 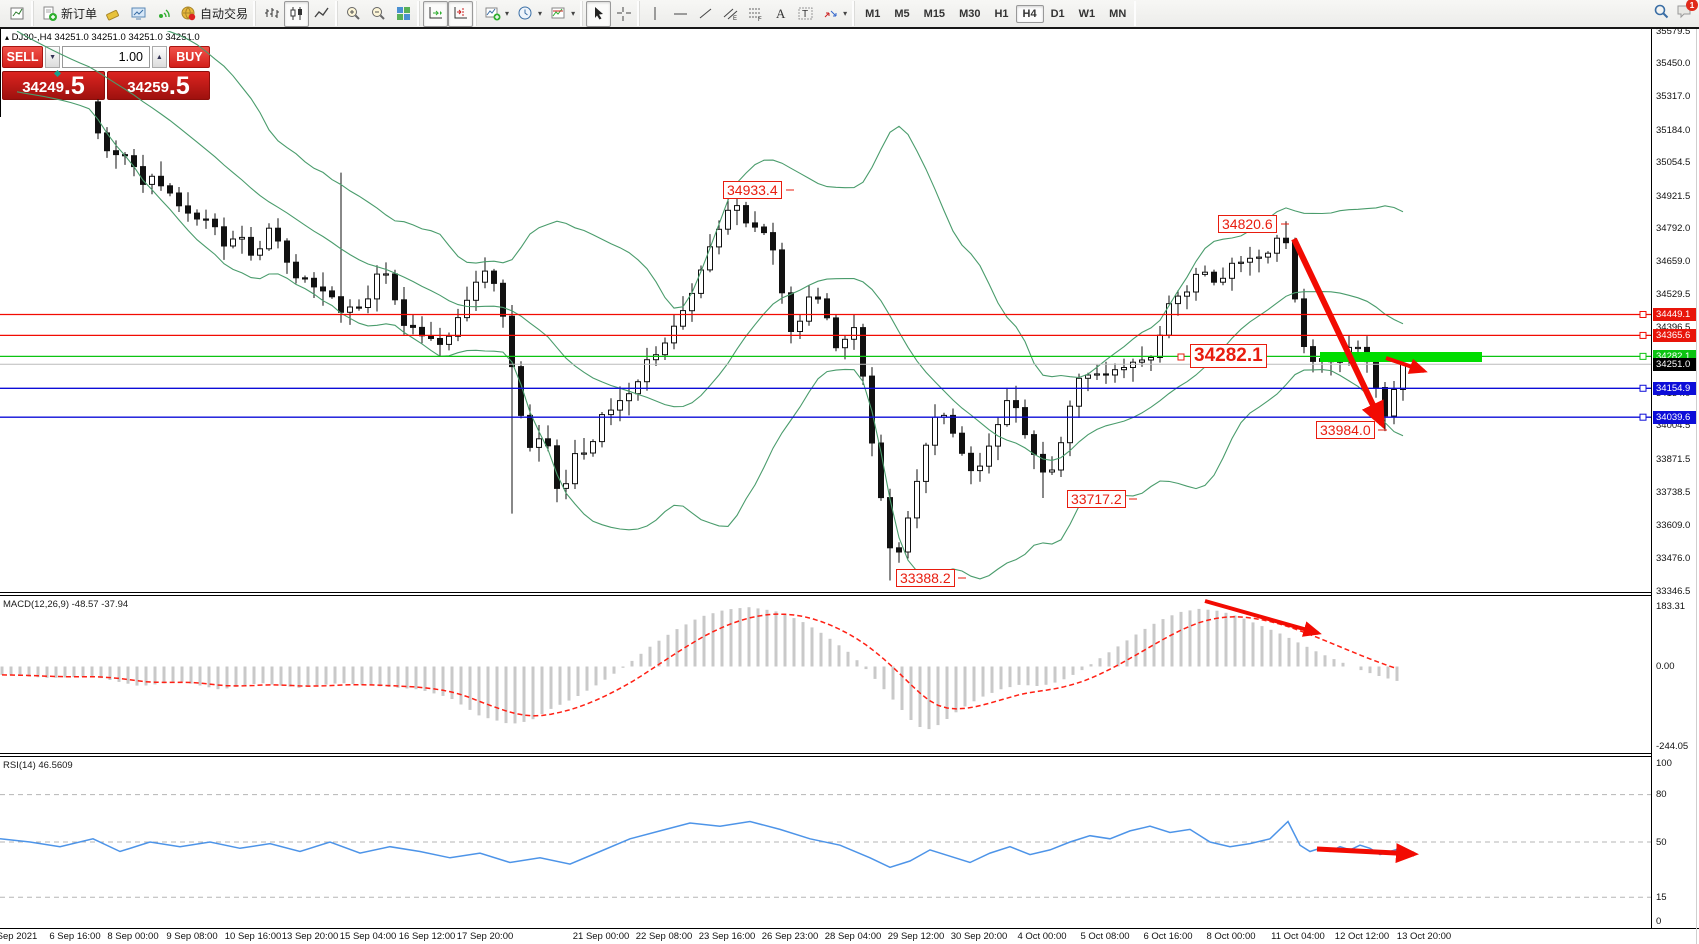 I want to click on time-axis-label: 17 Sep 20:00, so click(x=485, y=936).